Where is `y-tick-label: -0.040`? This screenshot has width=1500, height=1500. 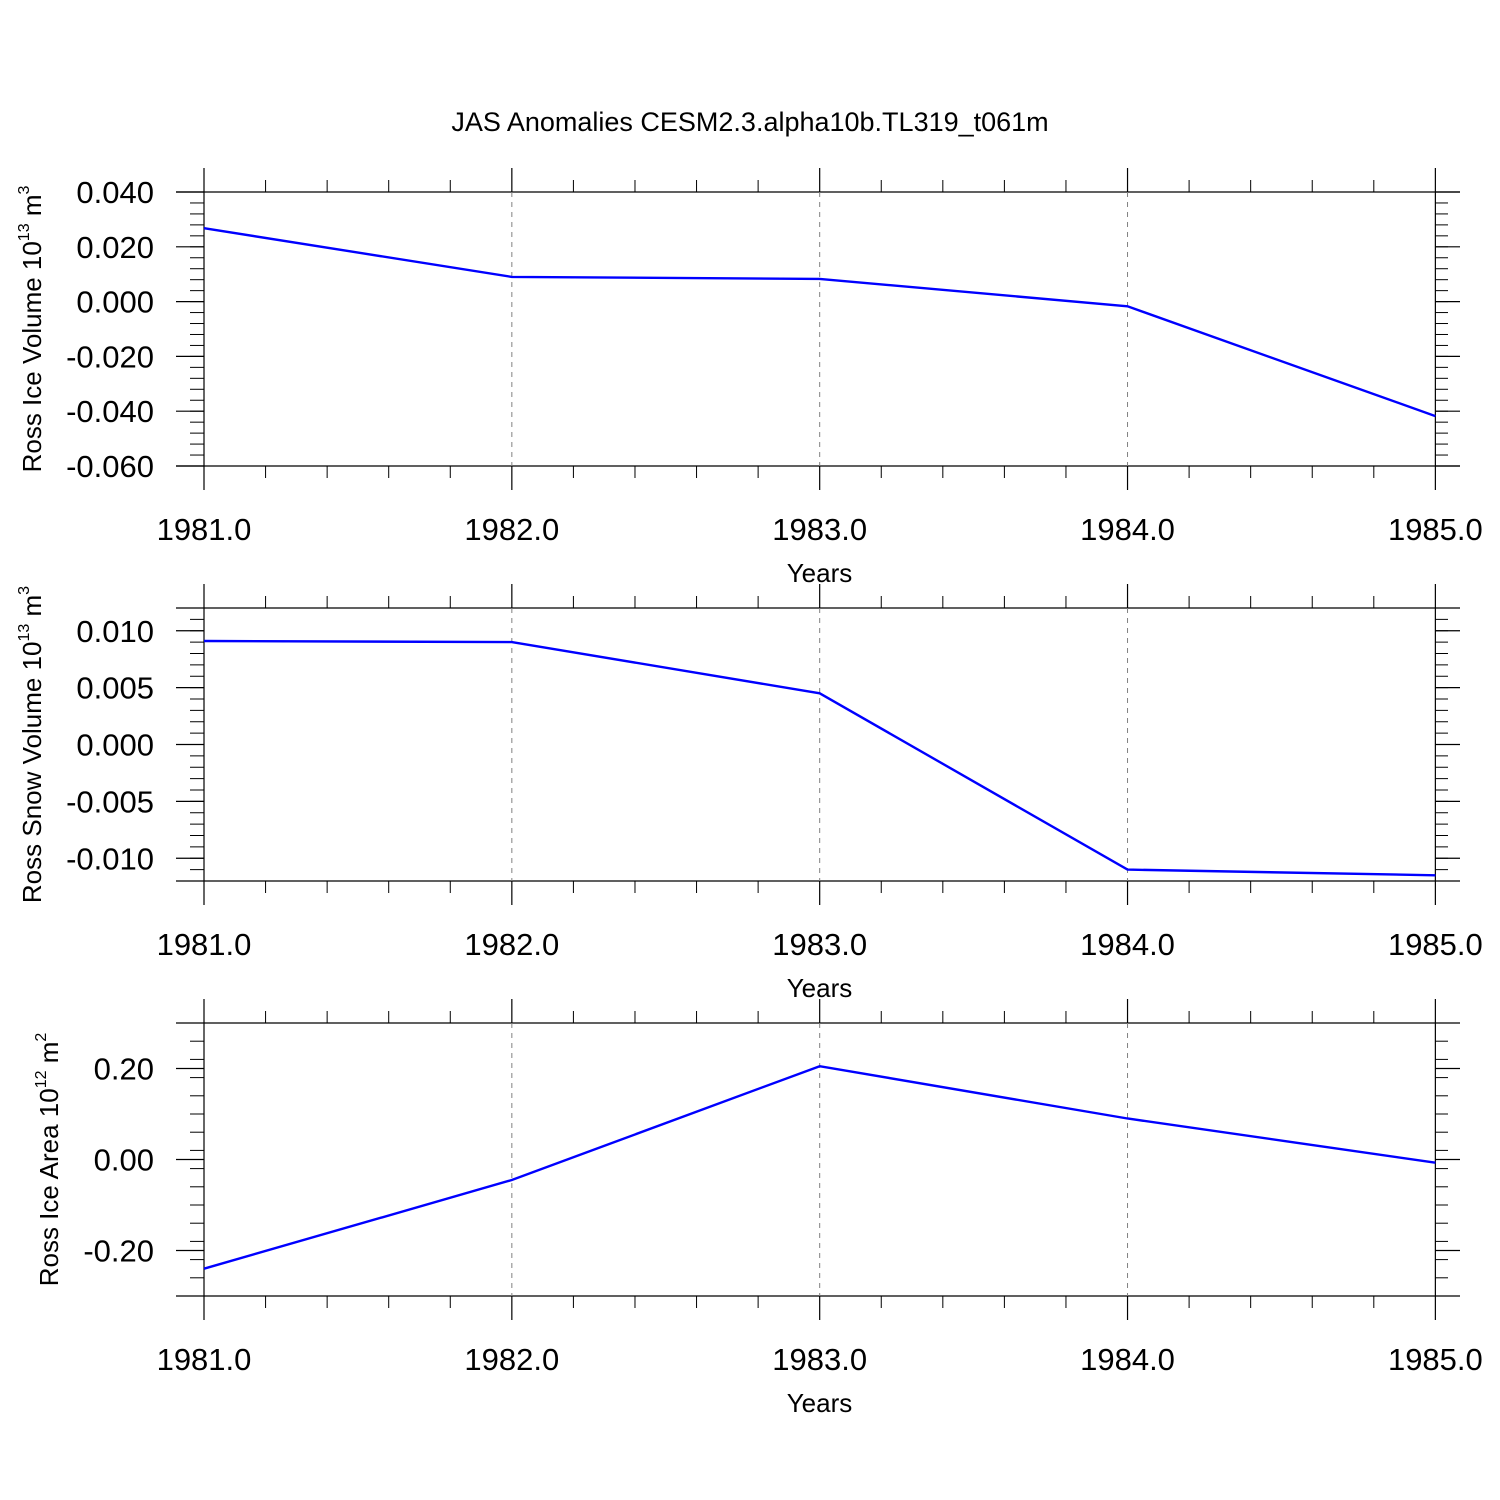
y-tick-label: -0.040 is located at coordinates (110, 411).